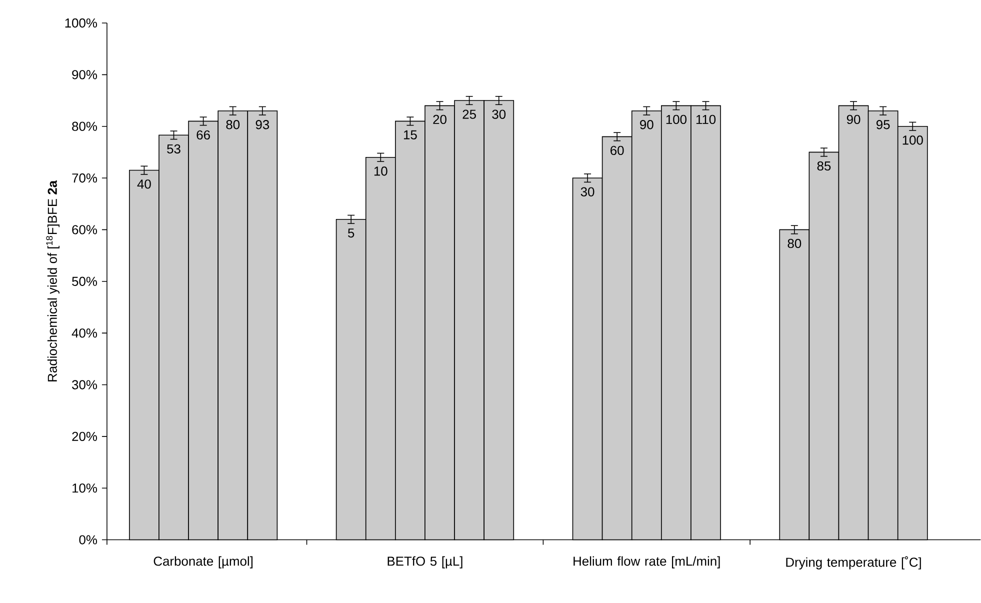 The height and width of the screenshot is (603, 981). Describe the element at coordinates (203, 562) in the screenshot. I see `text: Carbonate [µmol]` at that location.